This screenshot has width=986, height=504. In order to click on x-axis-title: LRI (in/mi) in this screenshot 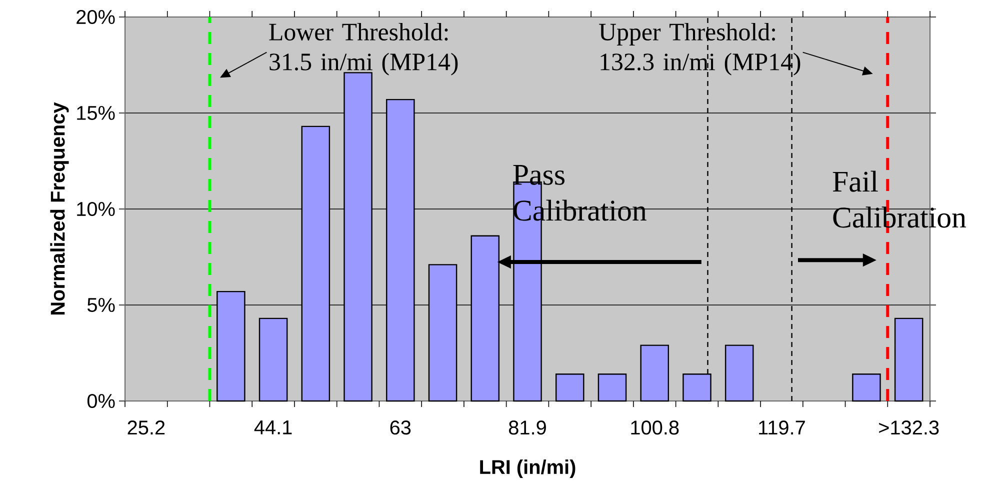, I will do `click(528, 468)`.